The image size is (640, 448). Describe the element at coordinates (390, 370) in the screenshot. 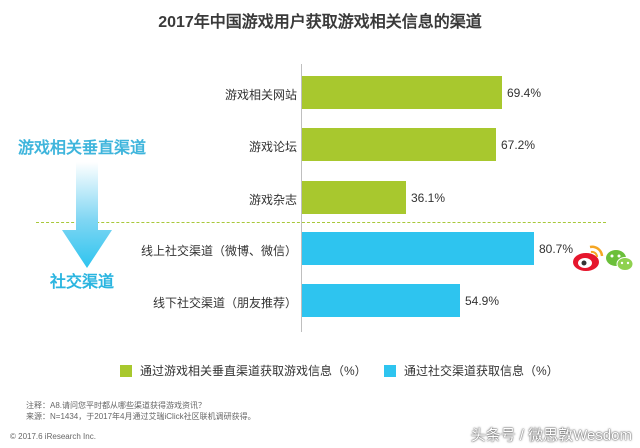

I see `legend-swatch-social` at that location.